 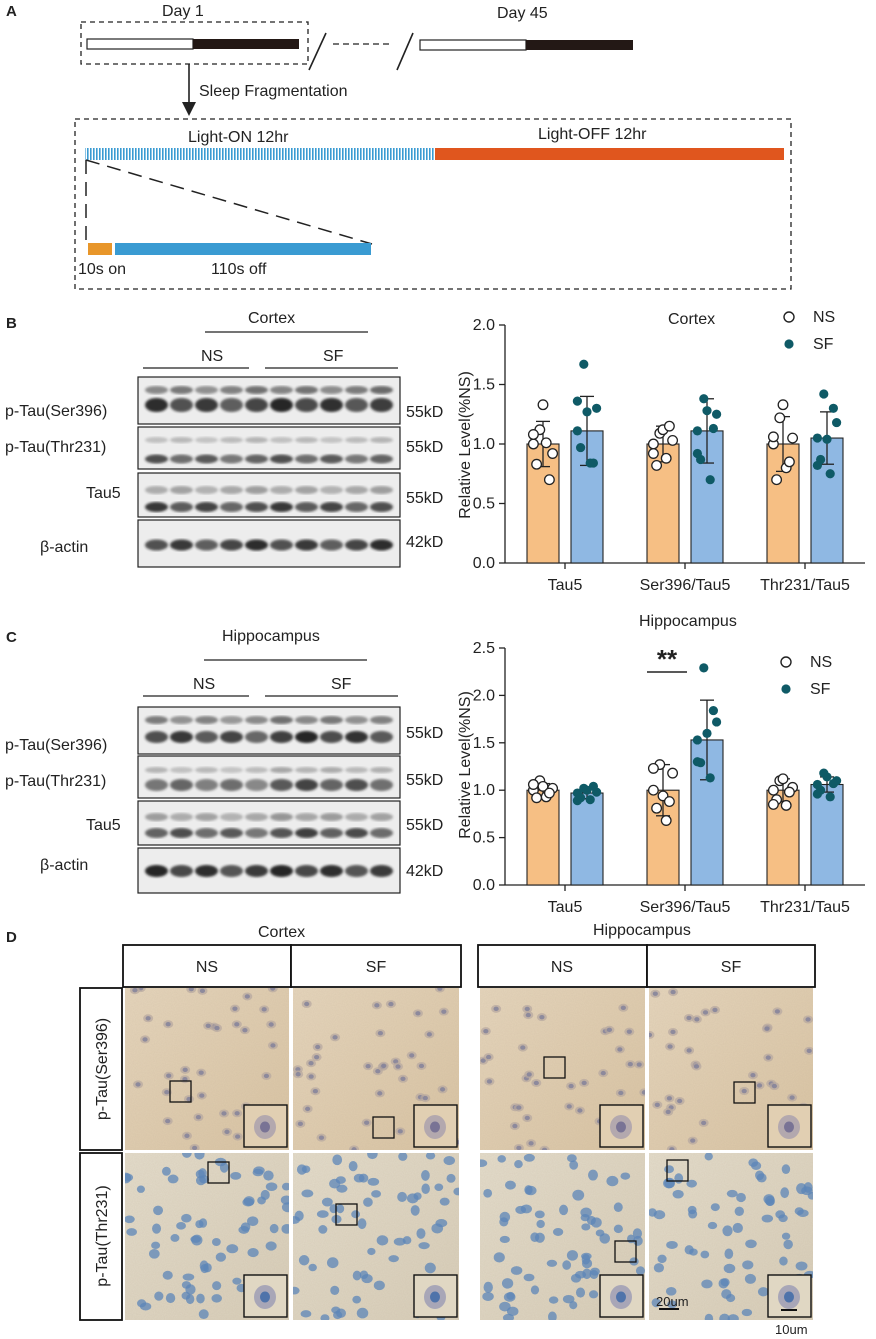 What do you see at coordinates (562, 1236) in the screenshot?
I see `ihc-r2c3-image` at bounding box center [562, 1236].